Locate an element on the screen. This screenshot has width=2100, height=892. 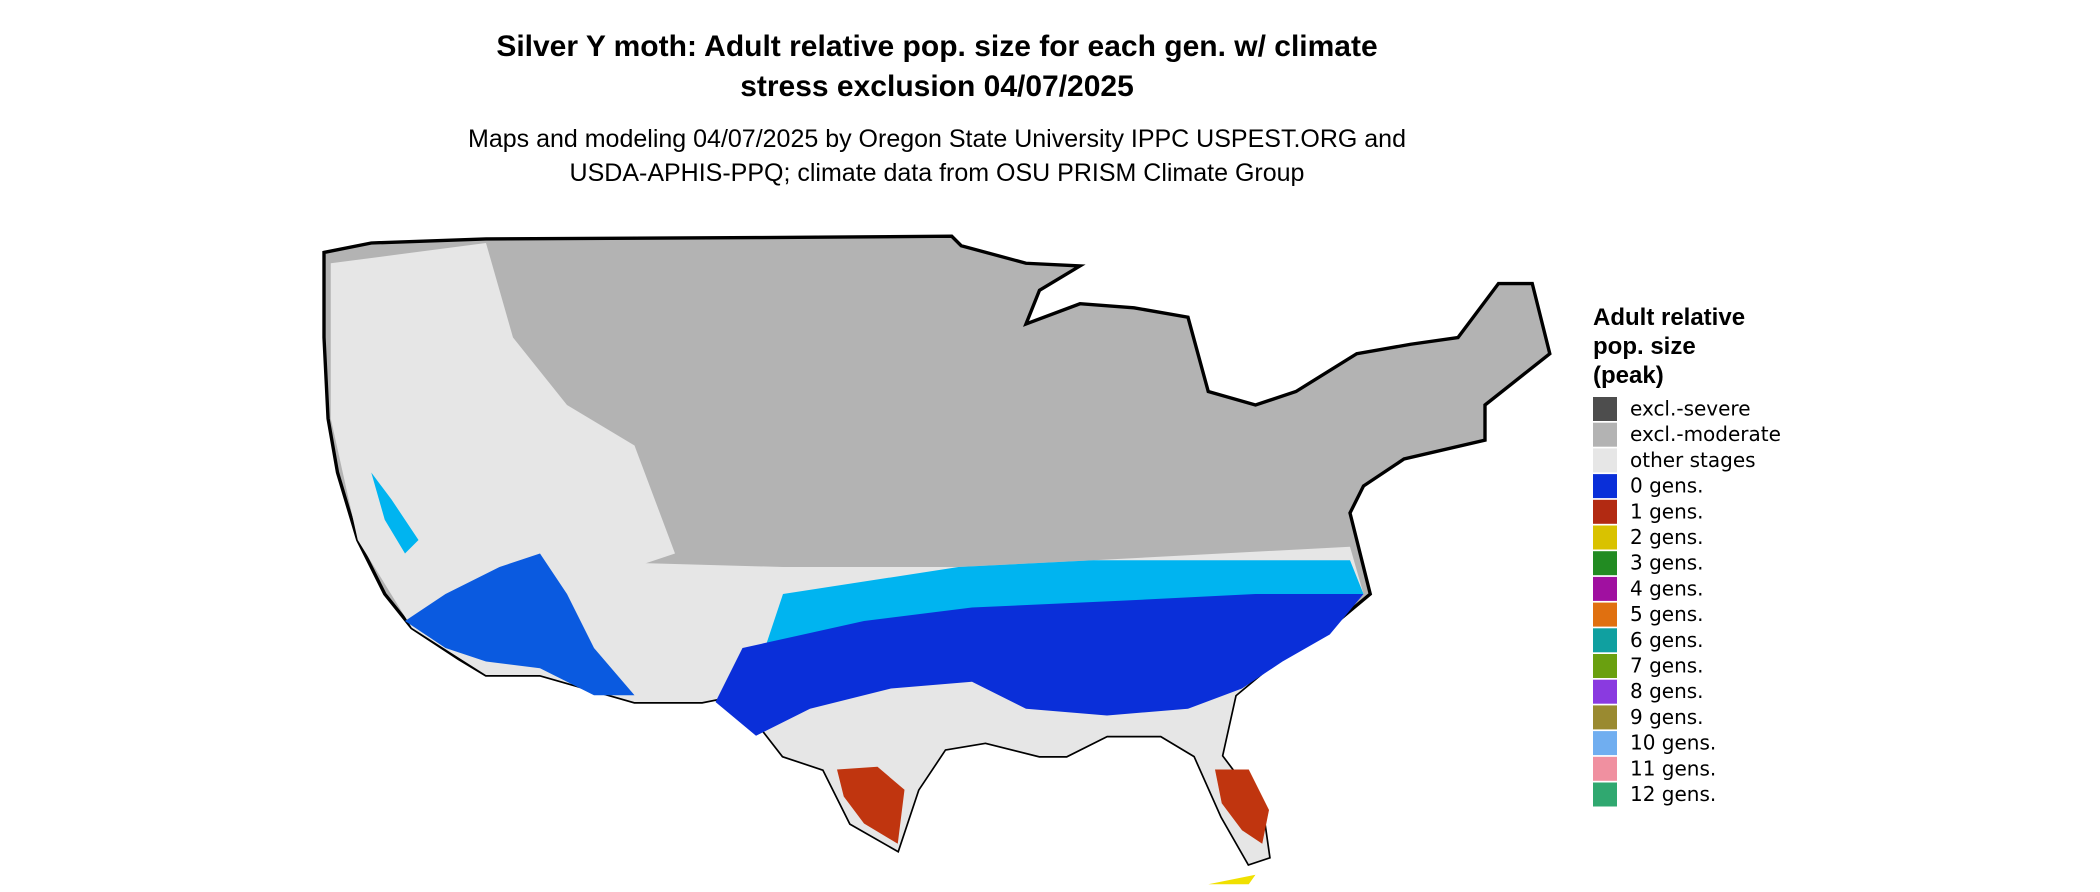
legend-label: 4 gens. is located at coordinates (1667, 588).